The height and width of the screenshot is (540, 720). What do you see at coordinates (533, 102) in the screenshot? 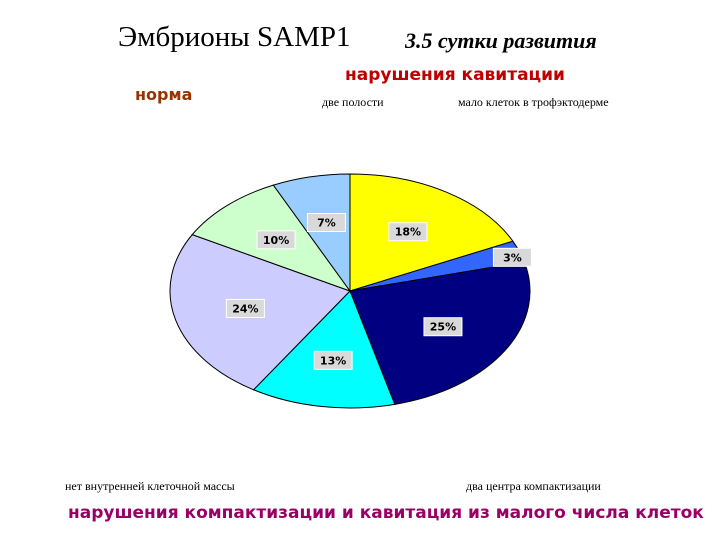
I see `annotation: мало клеток в трофэктодерме` at bounding box center [533, 102].